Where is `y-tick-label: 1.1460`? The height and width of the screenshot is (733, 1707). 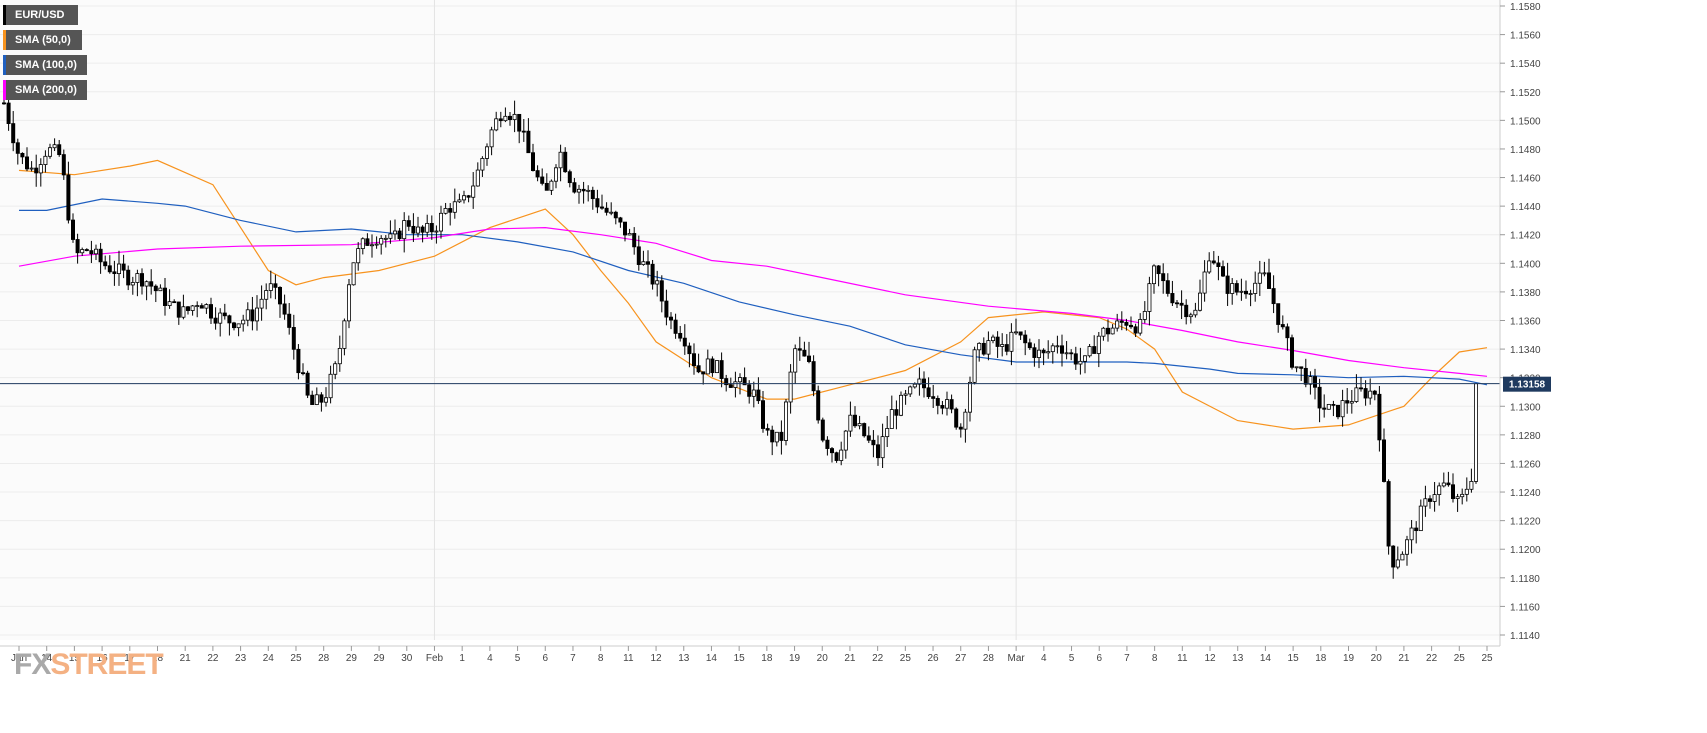 y-tick-label: 1.1460 is located at coordinates (1525, 179).